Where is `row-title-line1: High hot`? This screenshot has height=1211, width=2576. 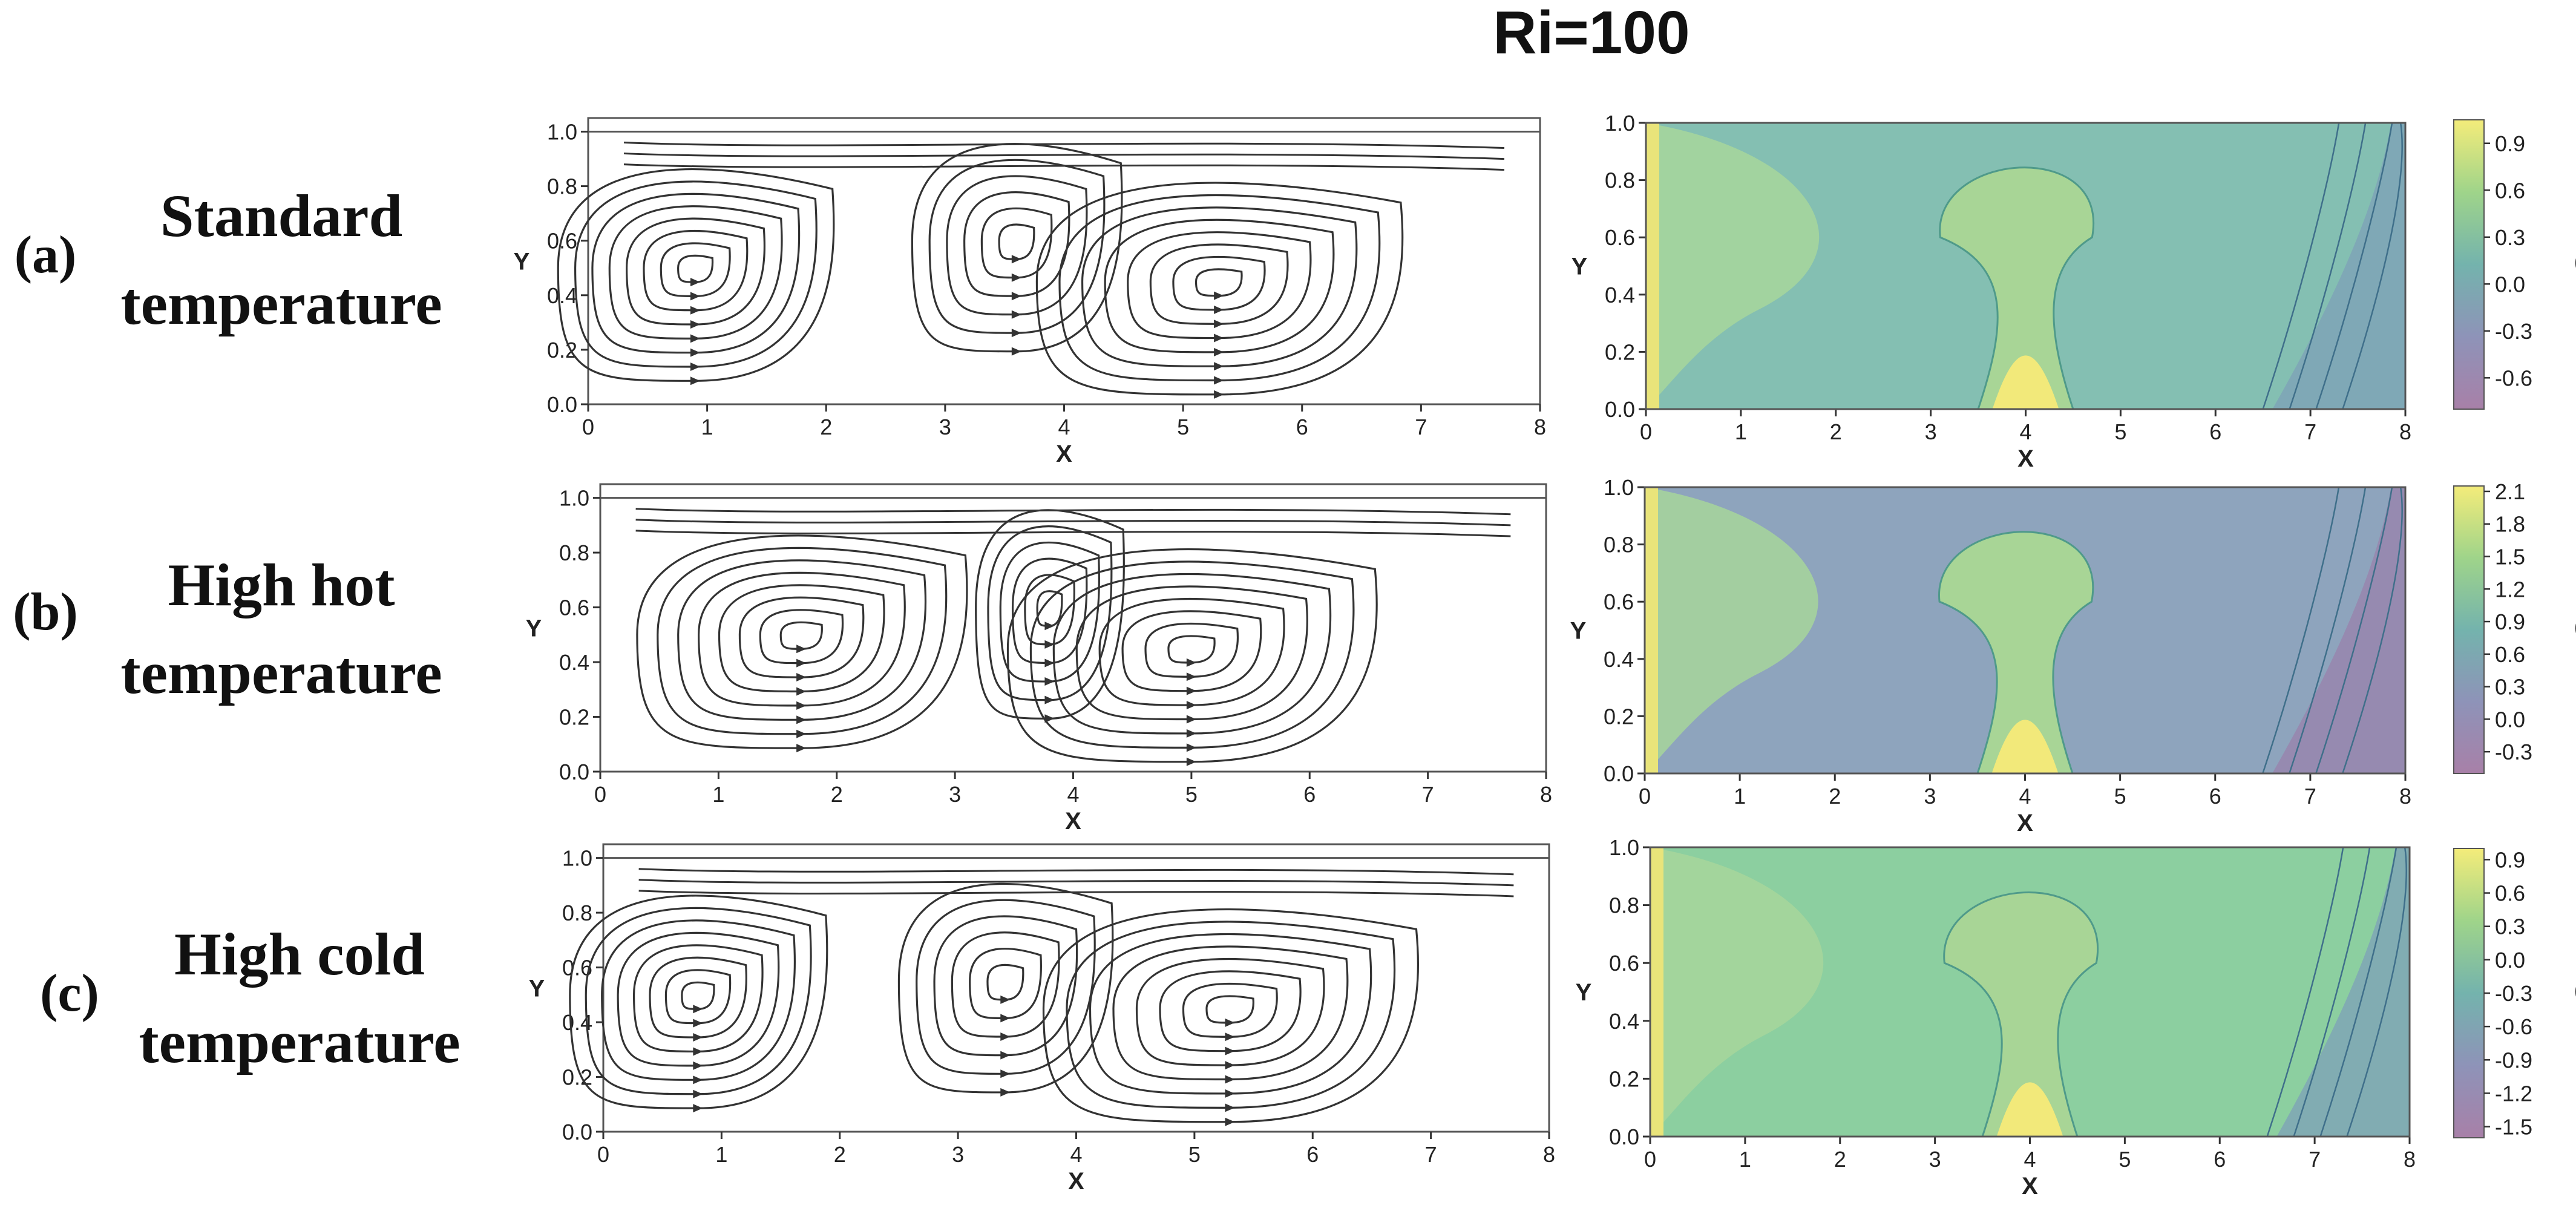 row-title-line1: High hot is located at coordinates (281, 585).